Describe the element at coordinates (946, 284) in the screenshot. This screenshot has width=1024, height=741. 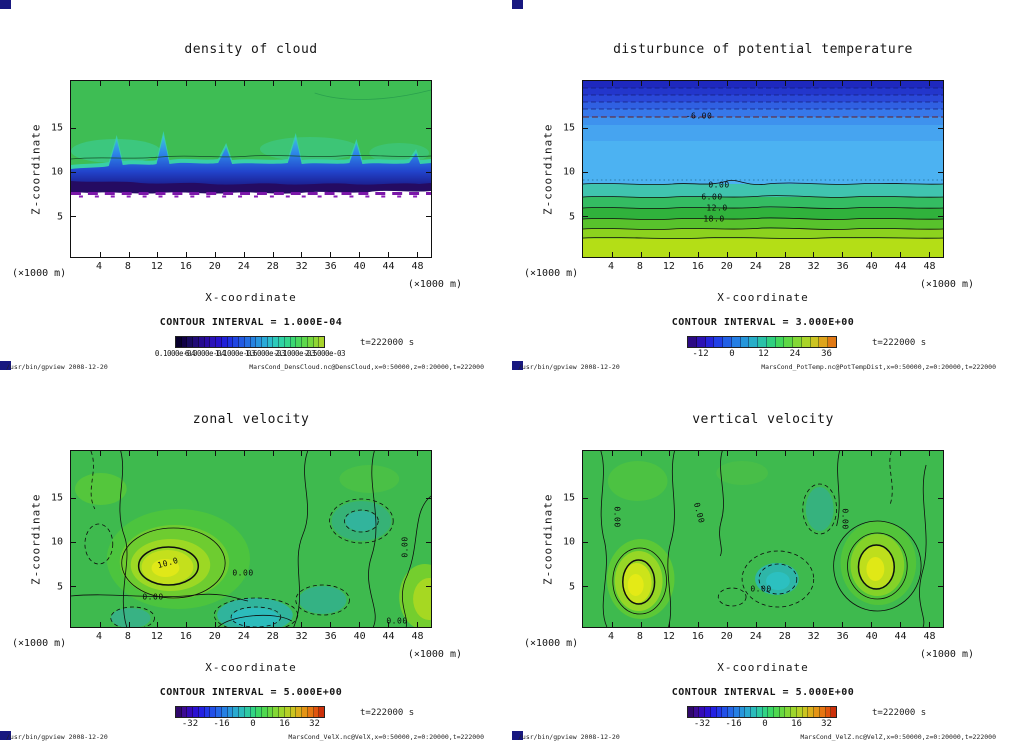
I see `x-axis-unit: (×1000 m)` at that location.